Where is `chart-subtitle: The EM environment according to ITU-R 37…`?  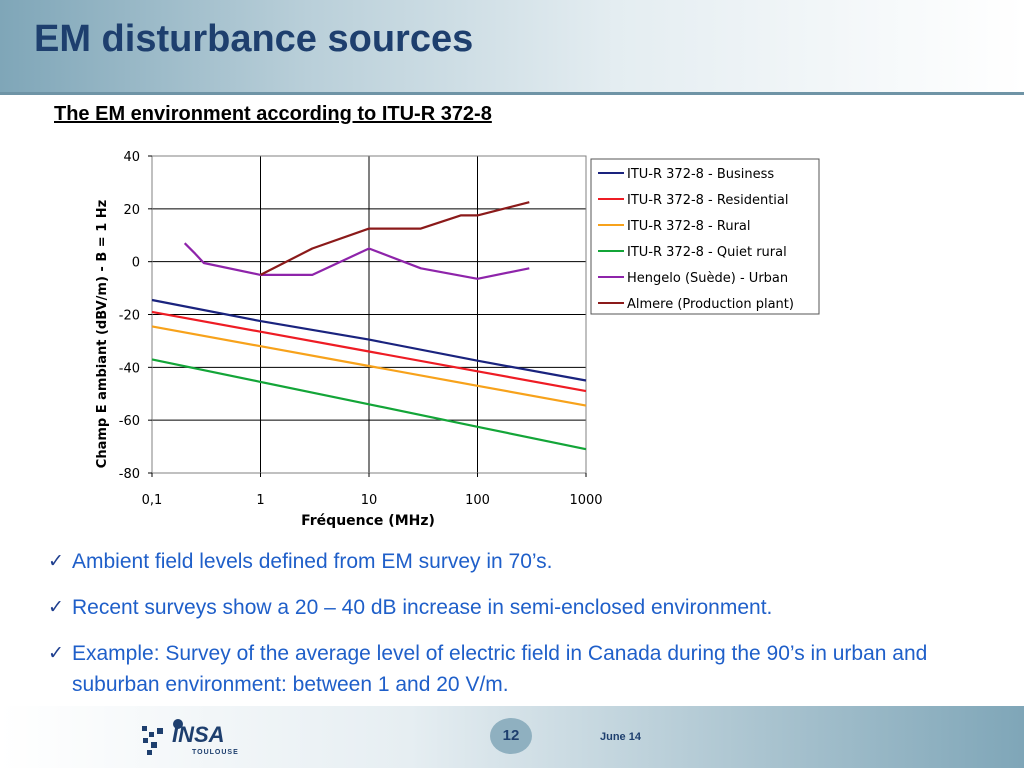
chart-subtitle: The EM environment according to ITU-R 37… is located at coordinates (273, 114).